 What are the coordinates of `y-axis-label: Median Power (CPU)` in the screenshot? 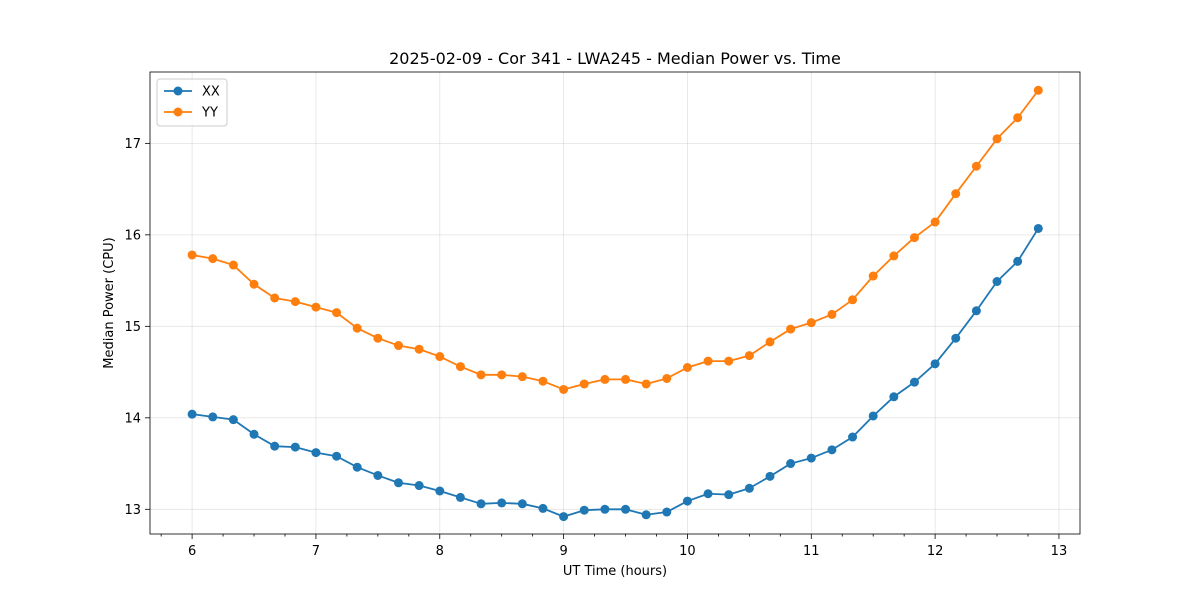 It's located at (109, 302).